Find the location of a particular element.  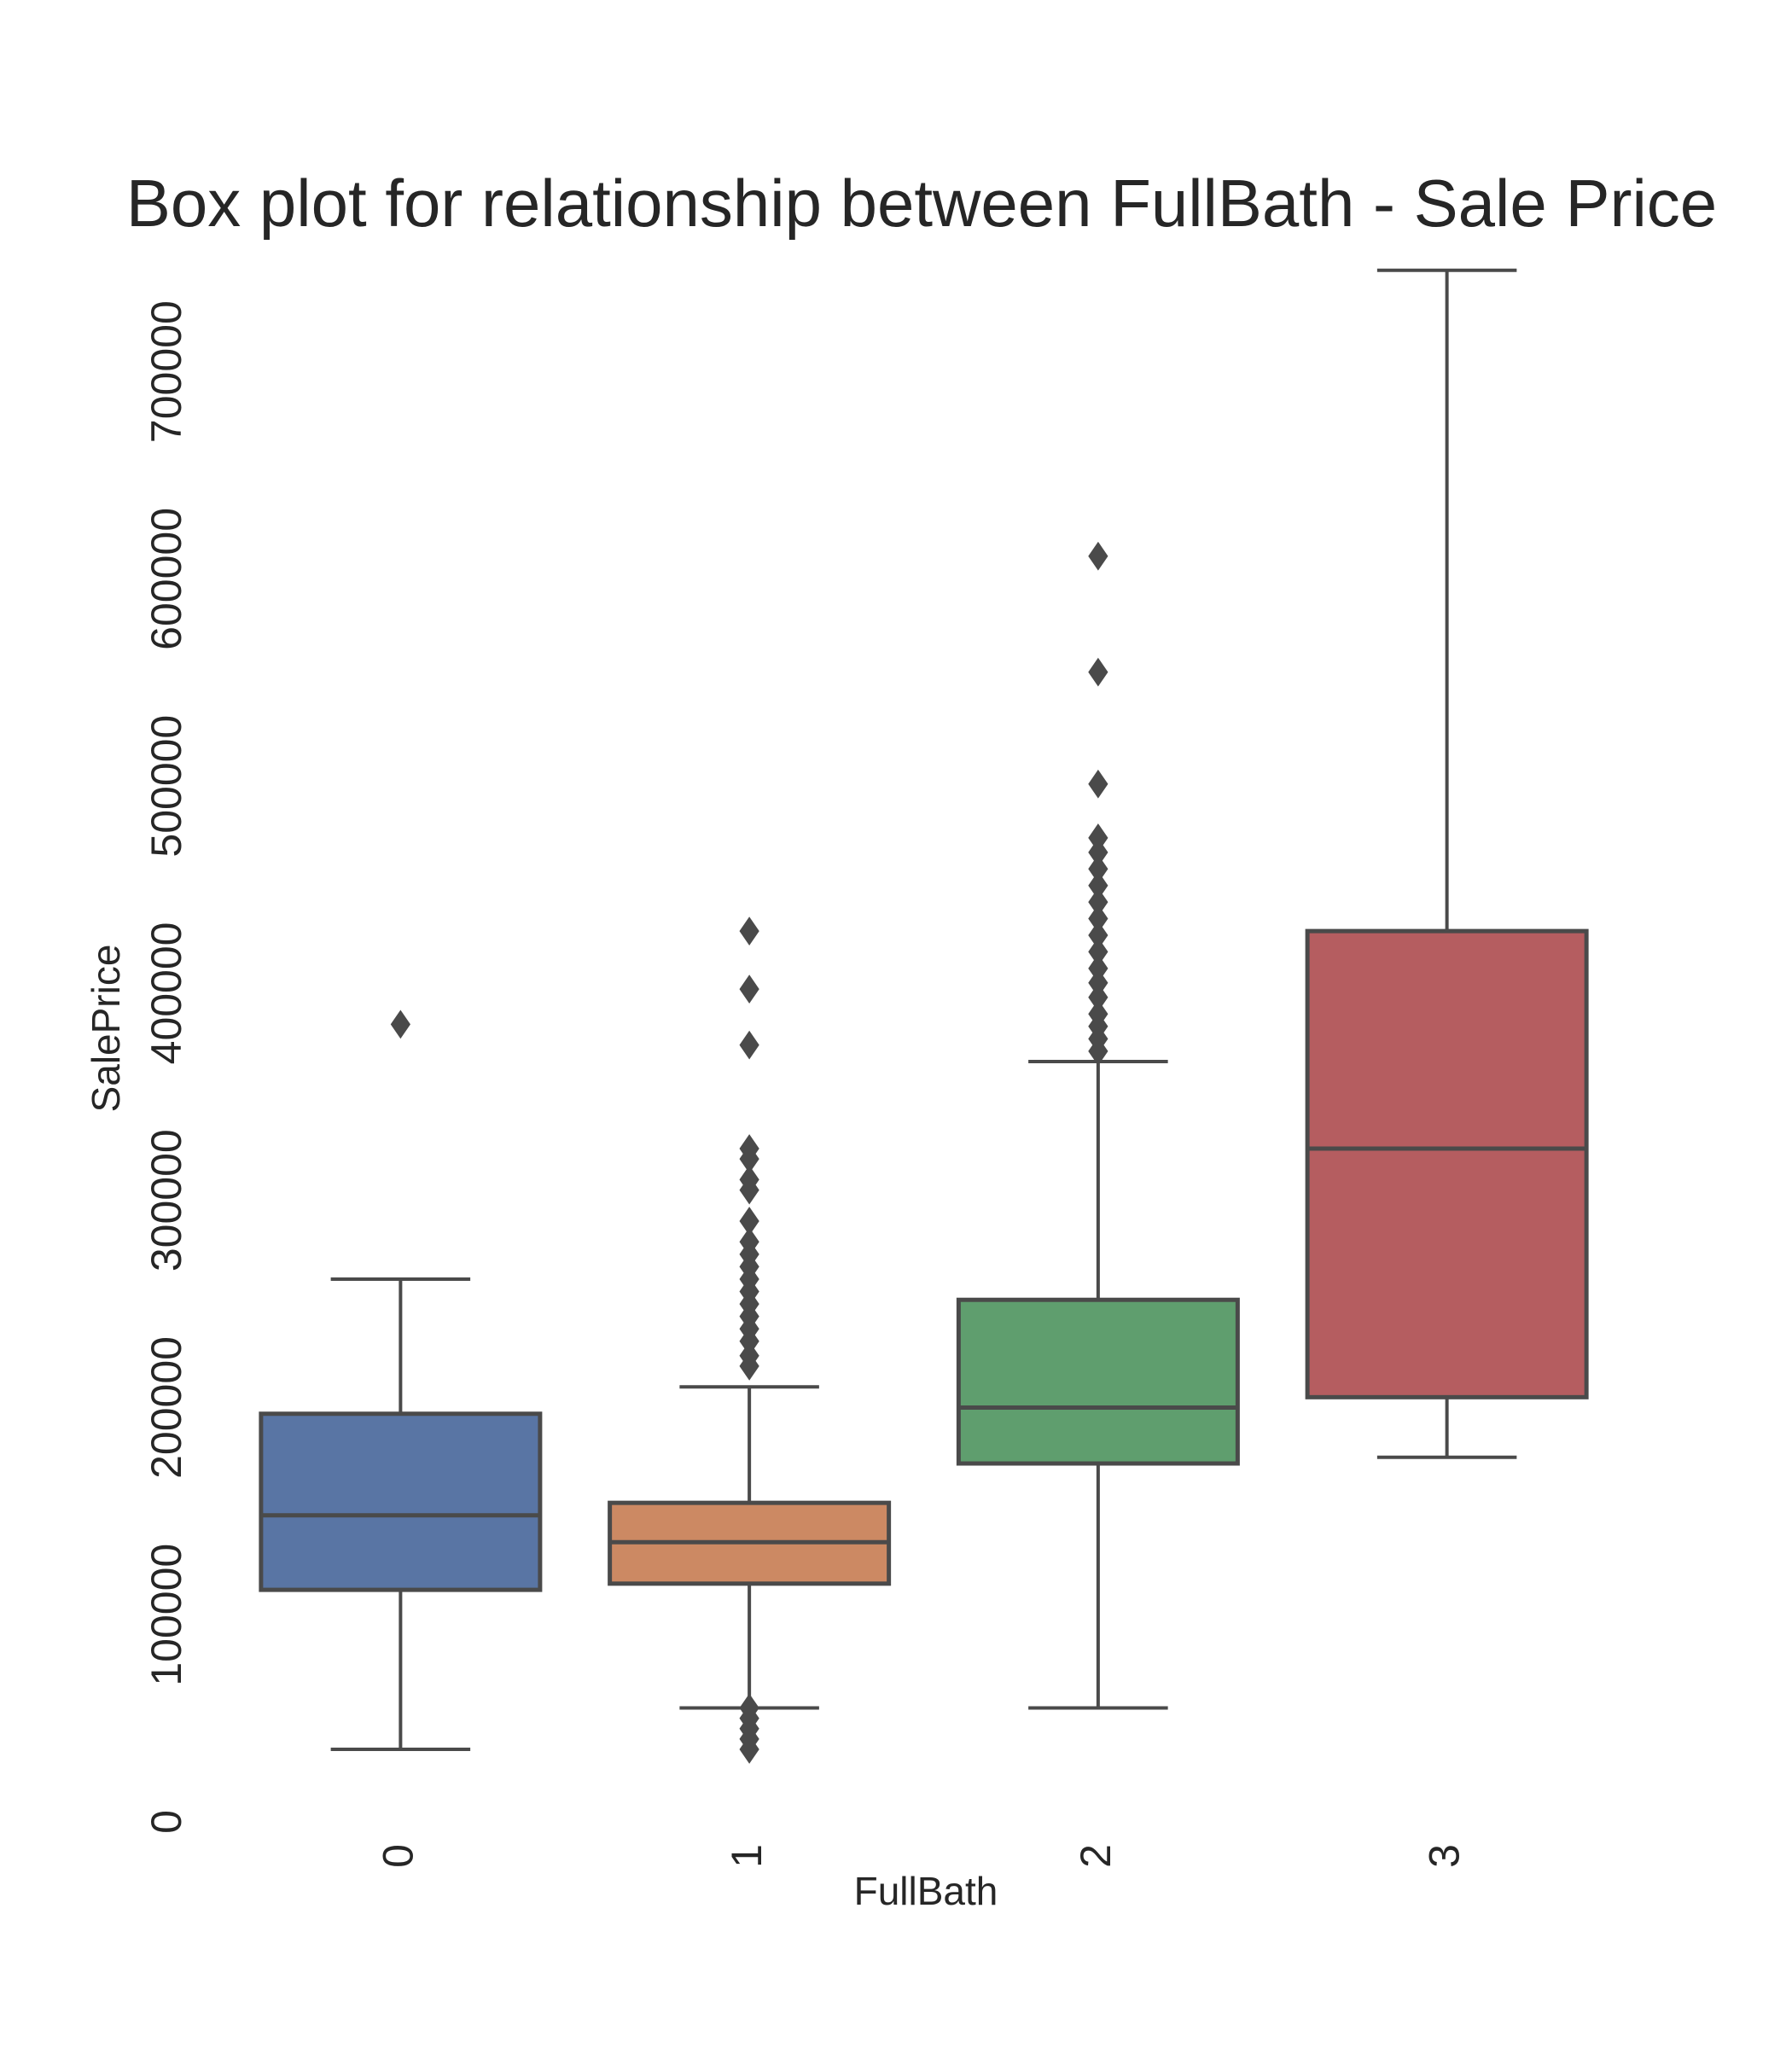

y-tick-label: 600000 is located at coordinates (166, 579).